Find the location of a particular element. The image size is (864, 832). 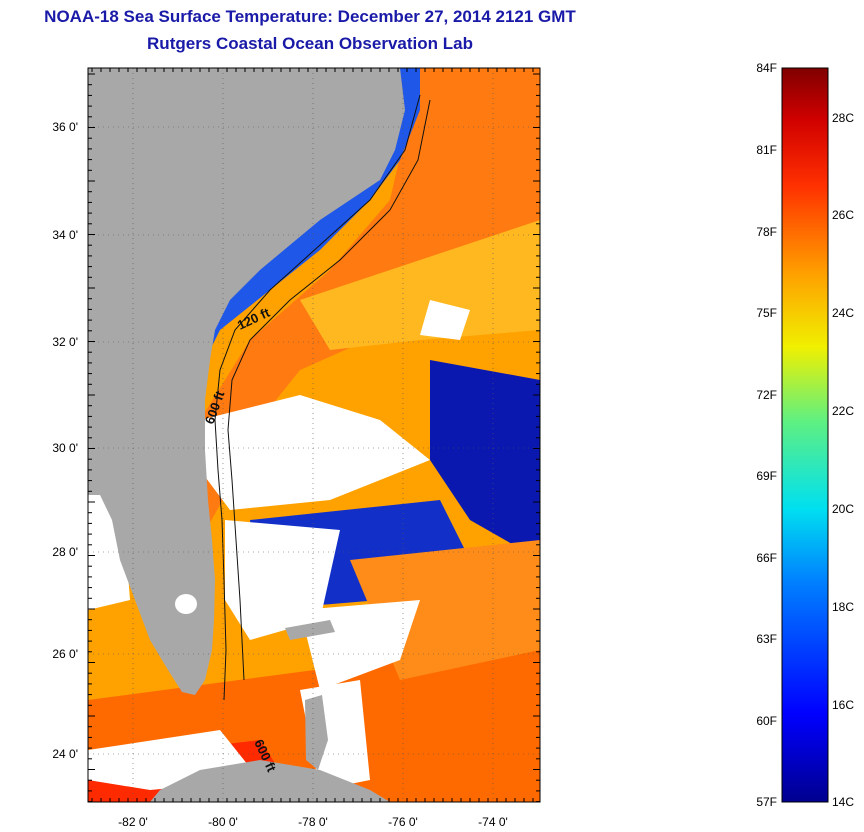

lon-label: -78 0' is located at coordinates (313, 822).